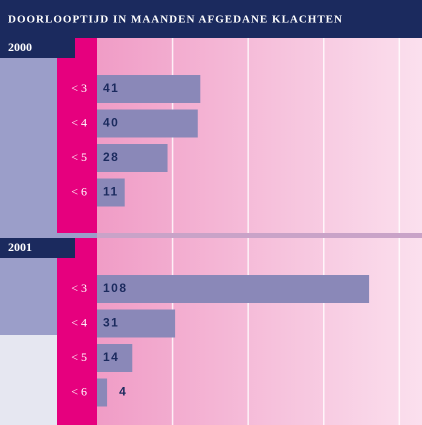 Image resolution: width=422 pixels, height=425 pixels. I want to click on value-label: 14, so click(111, 357).